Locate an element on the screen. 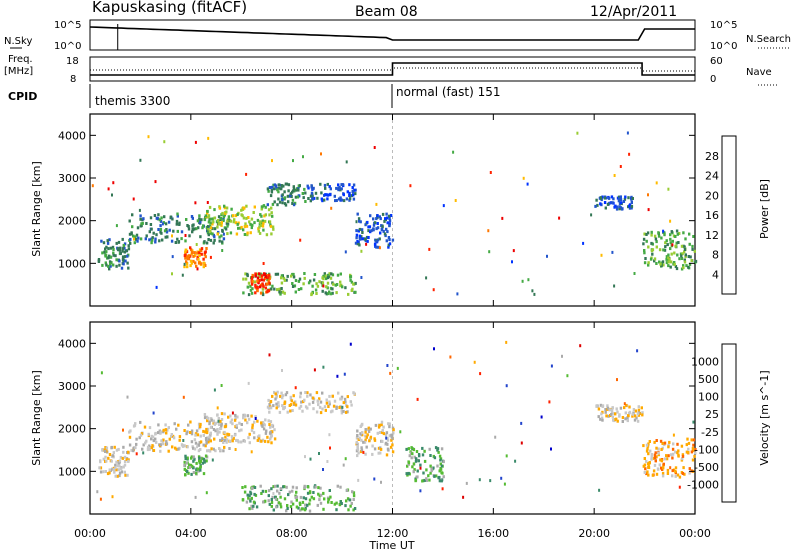 The image size is (800, 558). power-y-tick-label: 4000 is located at coordinates (72, 135).